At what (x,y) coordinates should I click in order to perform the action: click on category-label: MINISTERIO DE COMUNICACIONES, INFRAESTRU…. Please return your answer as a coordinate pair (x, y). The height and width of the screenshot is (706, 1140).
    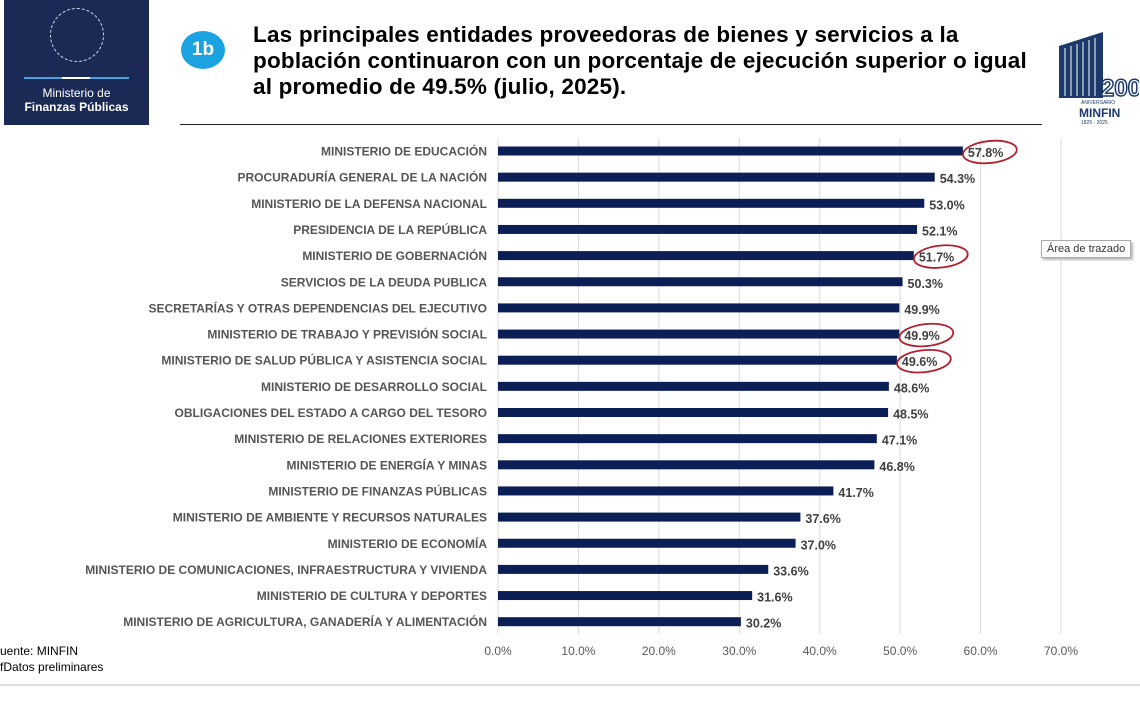
    Looking at the image, I should click on (286, 570).